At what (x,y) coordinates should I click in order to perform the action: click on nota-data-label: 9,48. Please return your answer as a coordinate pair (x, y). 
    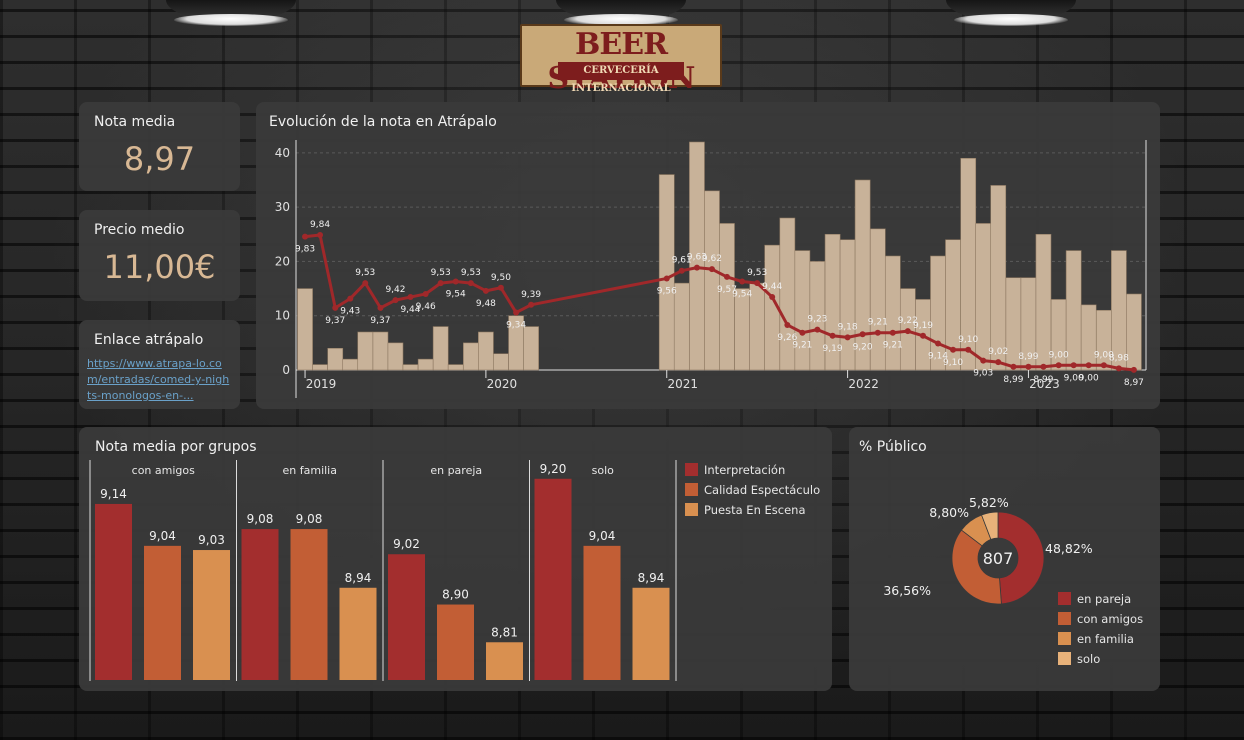
    Looking at the image, I should click on (486, 304).